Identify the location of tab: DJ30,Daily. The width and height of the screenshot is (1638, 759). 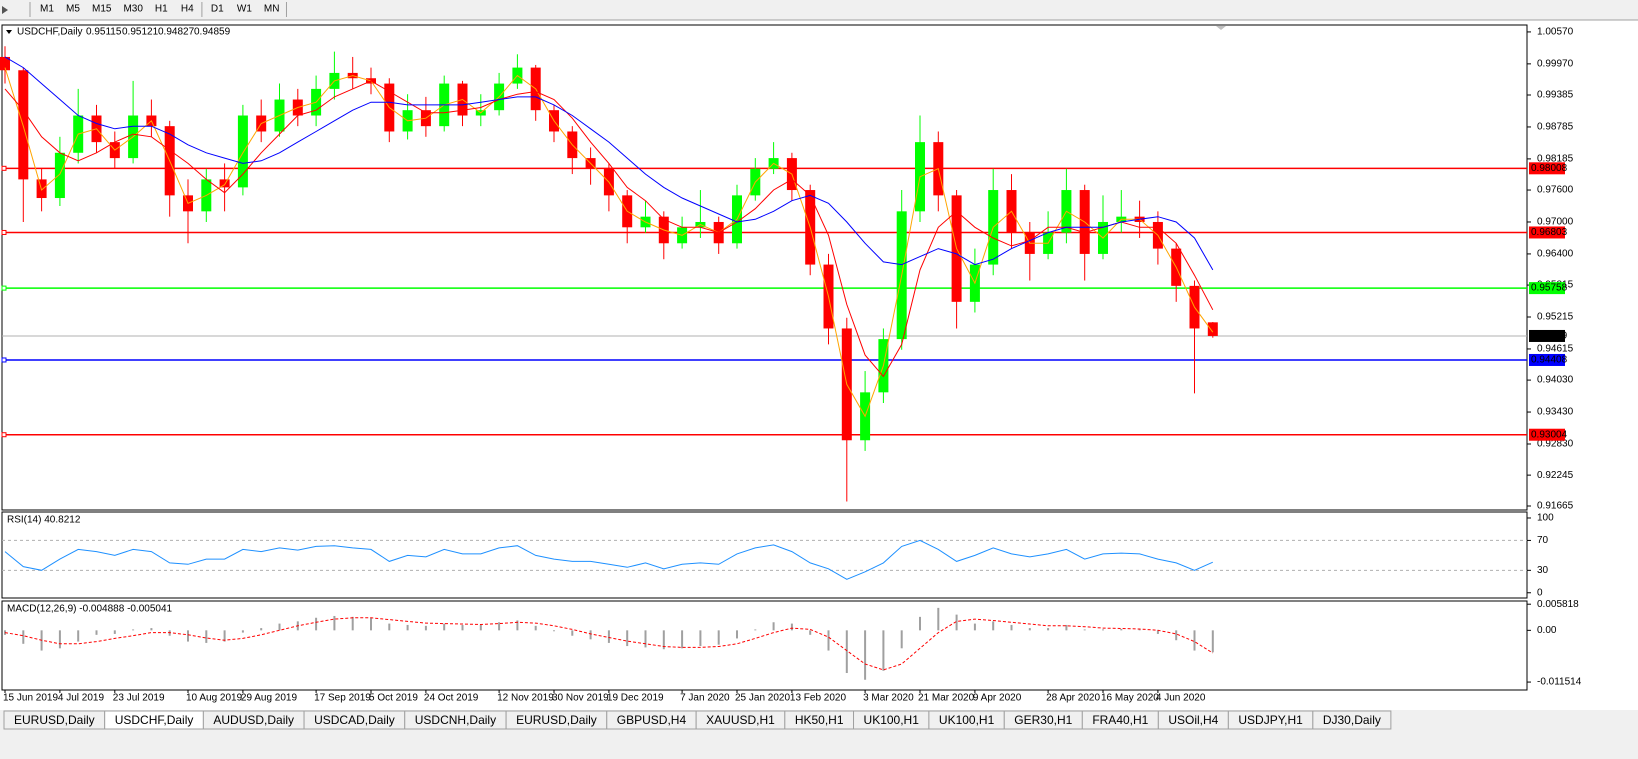
(1352, 720).